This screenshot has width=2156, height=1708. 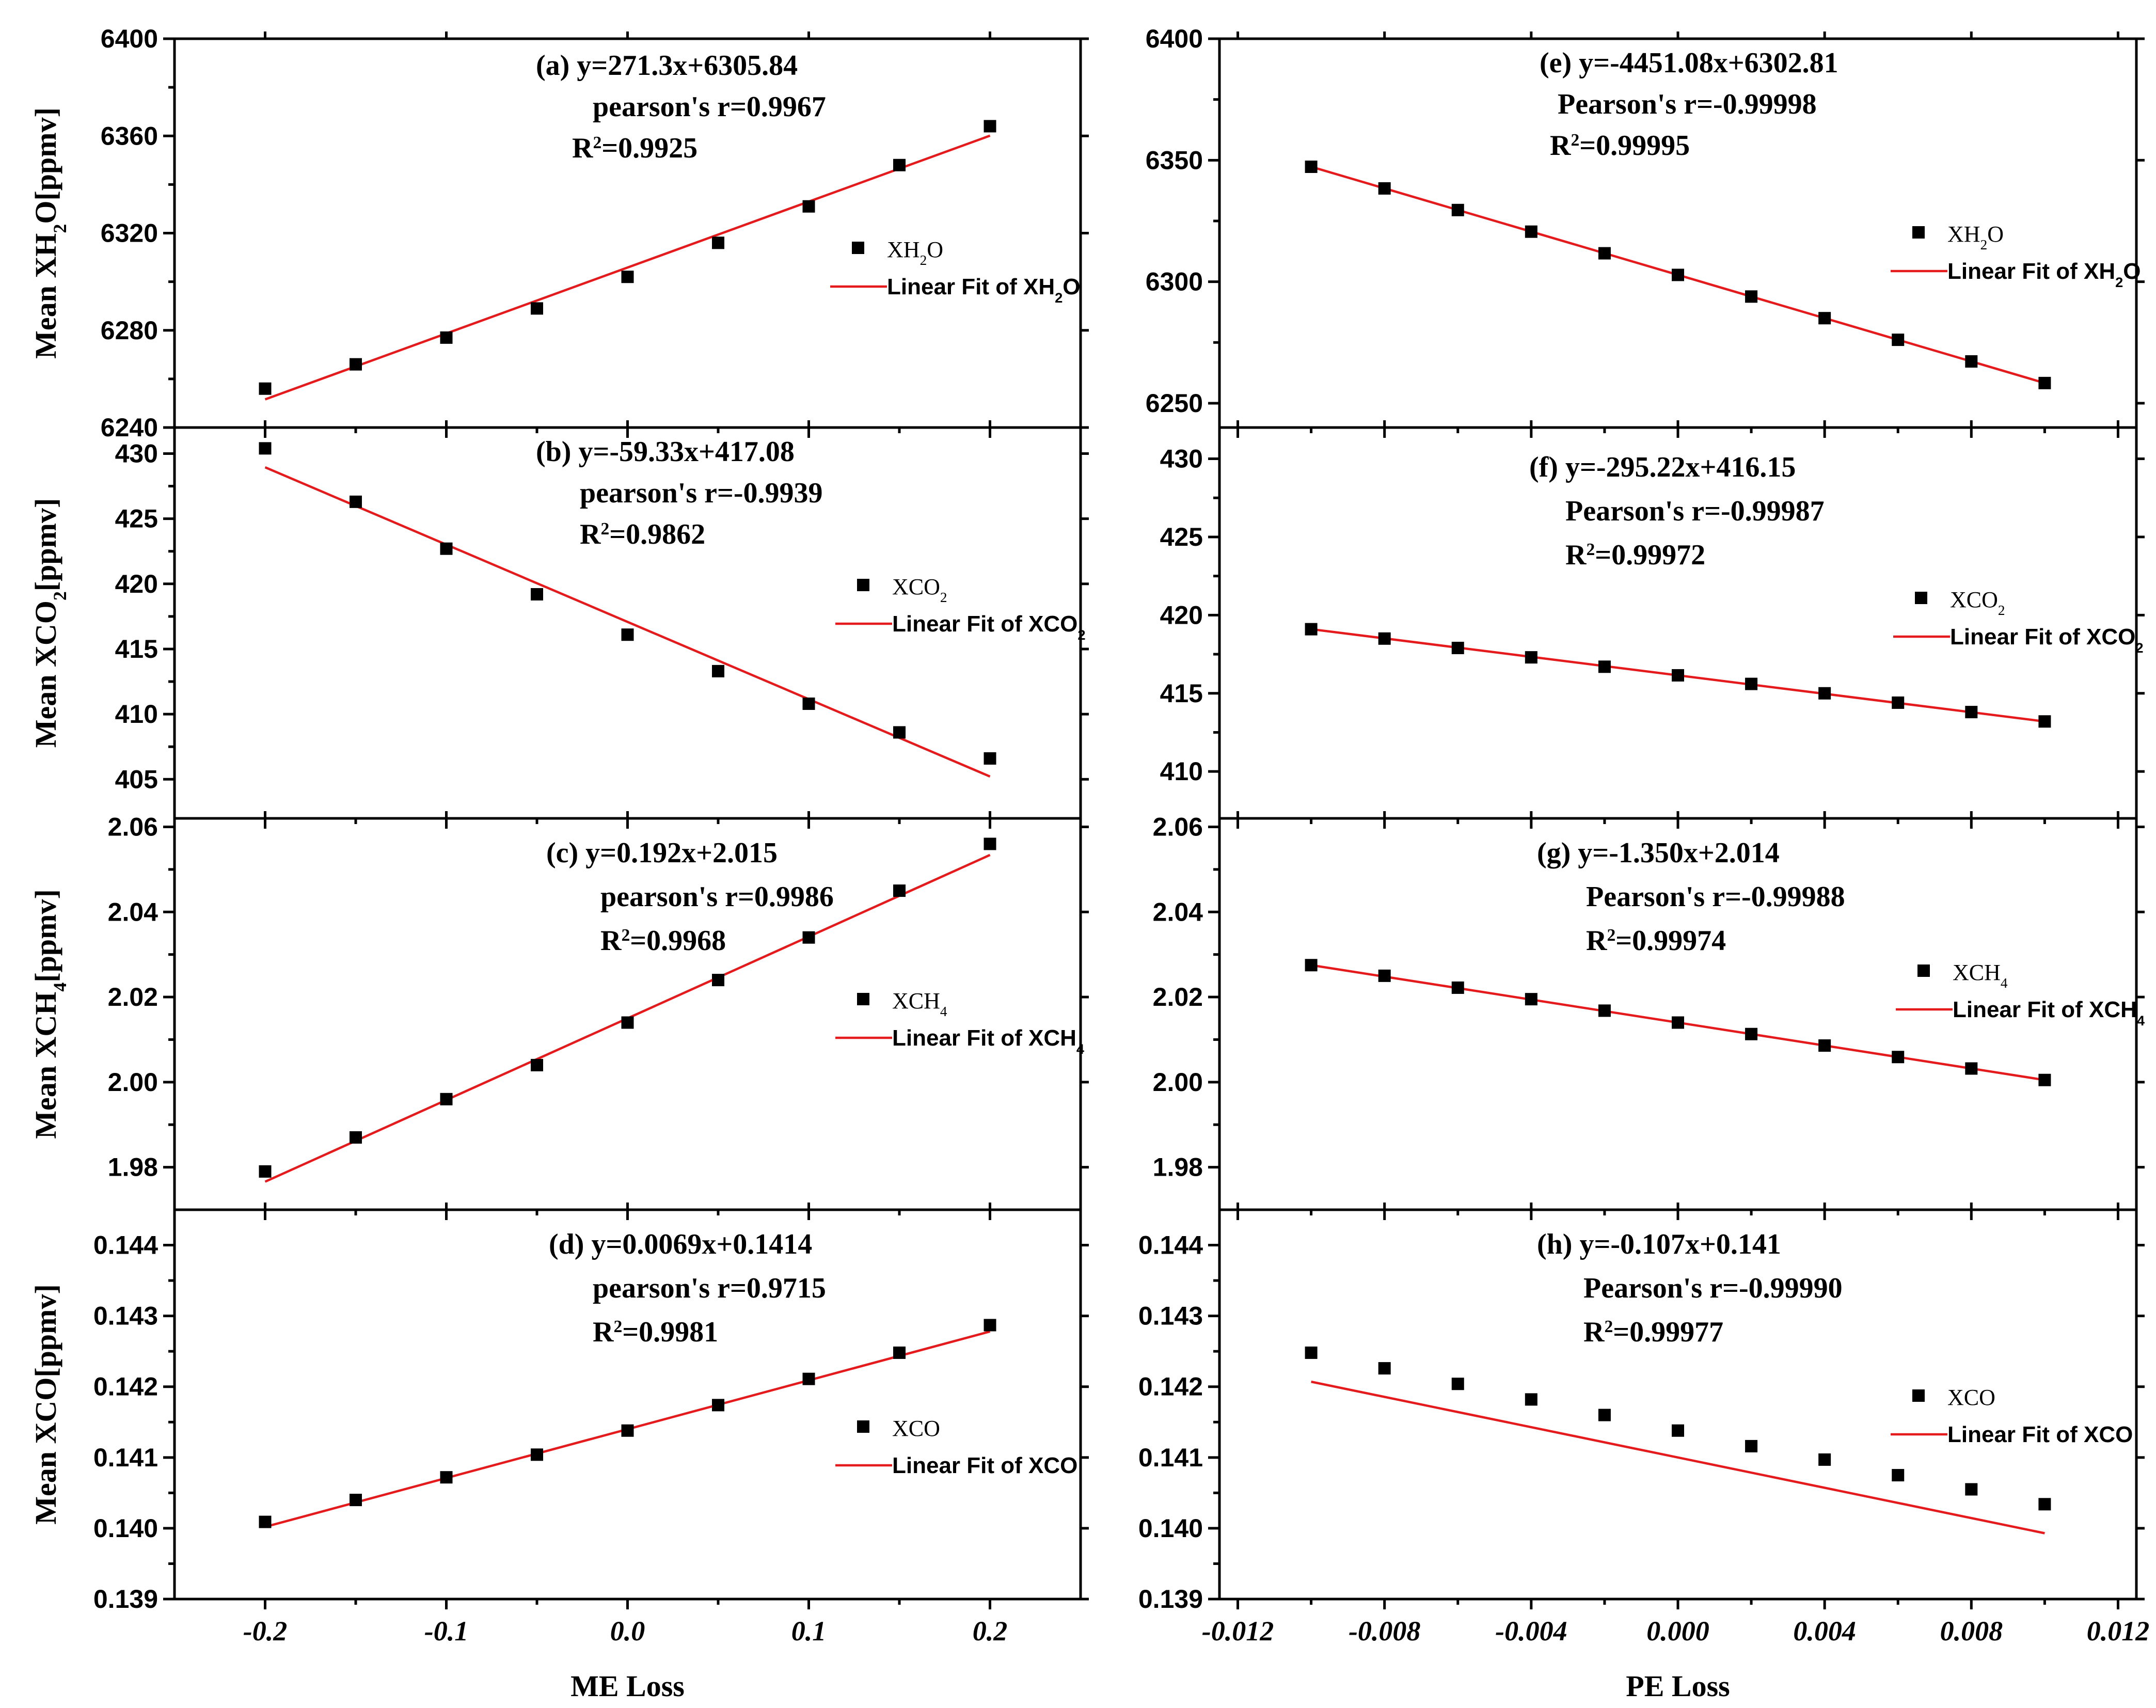 What do you see at coordinates (1678, 1404) in the screenshot?
I see `plot-frame` at bounding box center [1678, 1404].